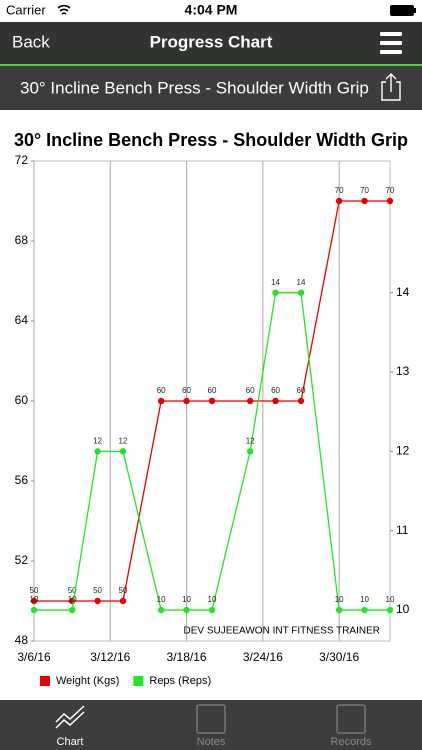 The width and height of the screenshot is (422, 750). Describe the element at coordinates (403, 292) in the screenshot. I see `y2-tick-label: 14` at that location.